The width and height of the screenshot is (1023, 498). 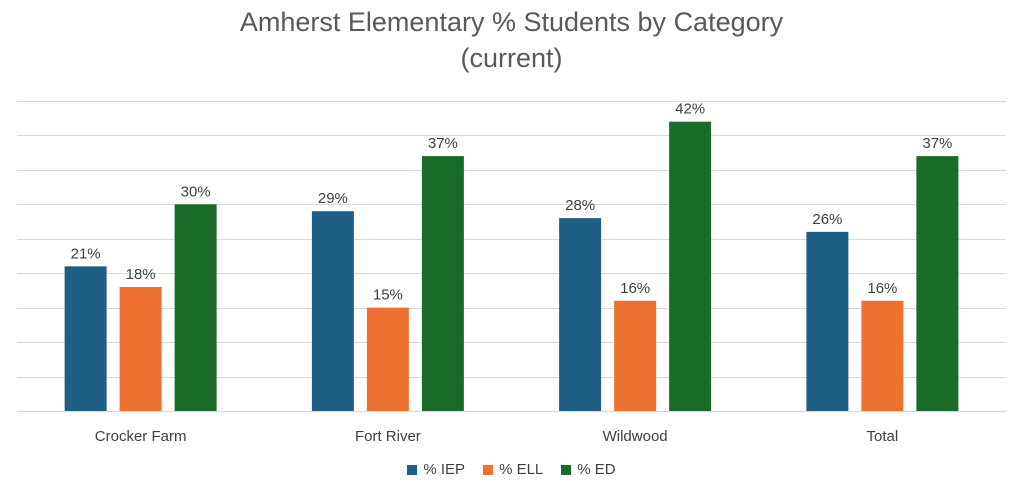 I want to click on bar-ell-wildwood, so click(x=635, y=355).